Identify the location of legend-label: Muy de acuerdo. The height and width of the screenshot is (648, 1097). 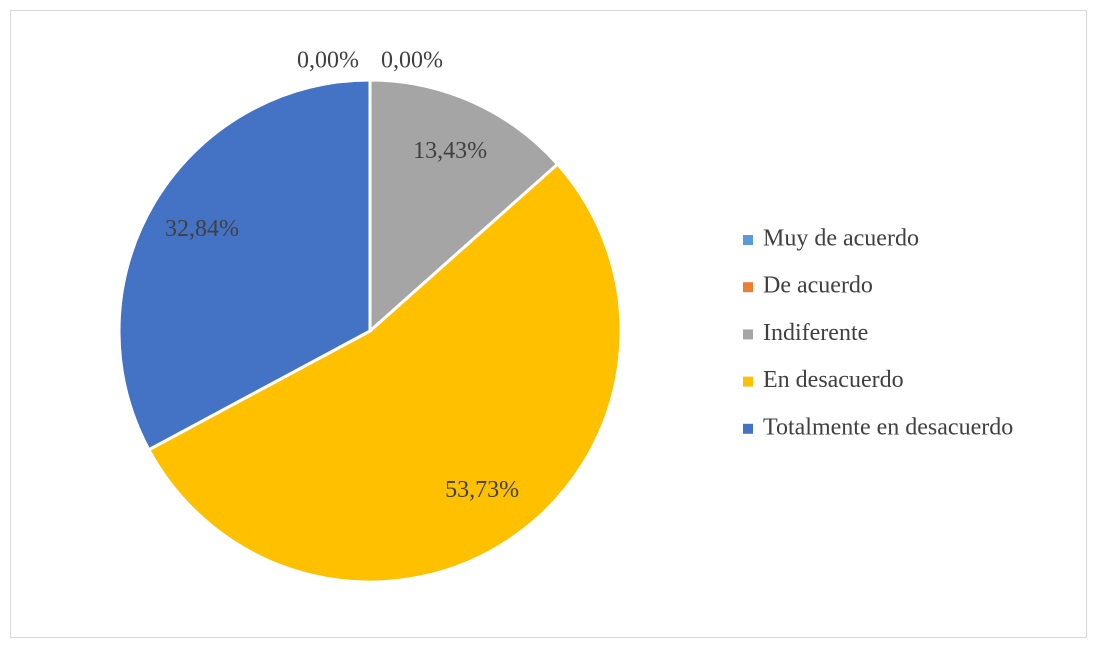
(841, 239).